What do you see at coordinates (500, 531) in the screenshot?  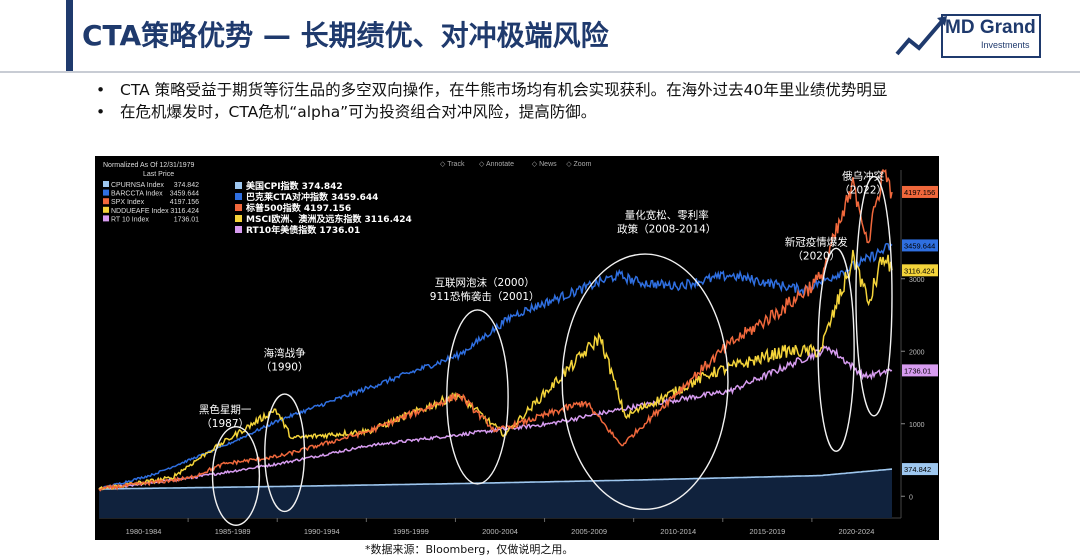 I see `x-tick-label: 2000-2004` at bounding box center [500, 531].